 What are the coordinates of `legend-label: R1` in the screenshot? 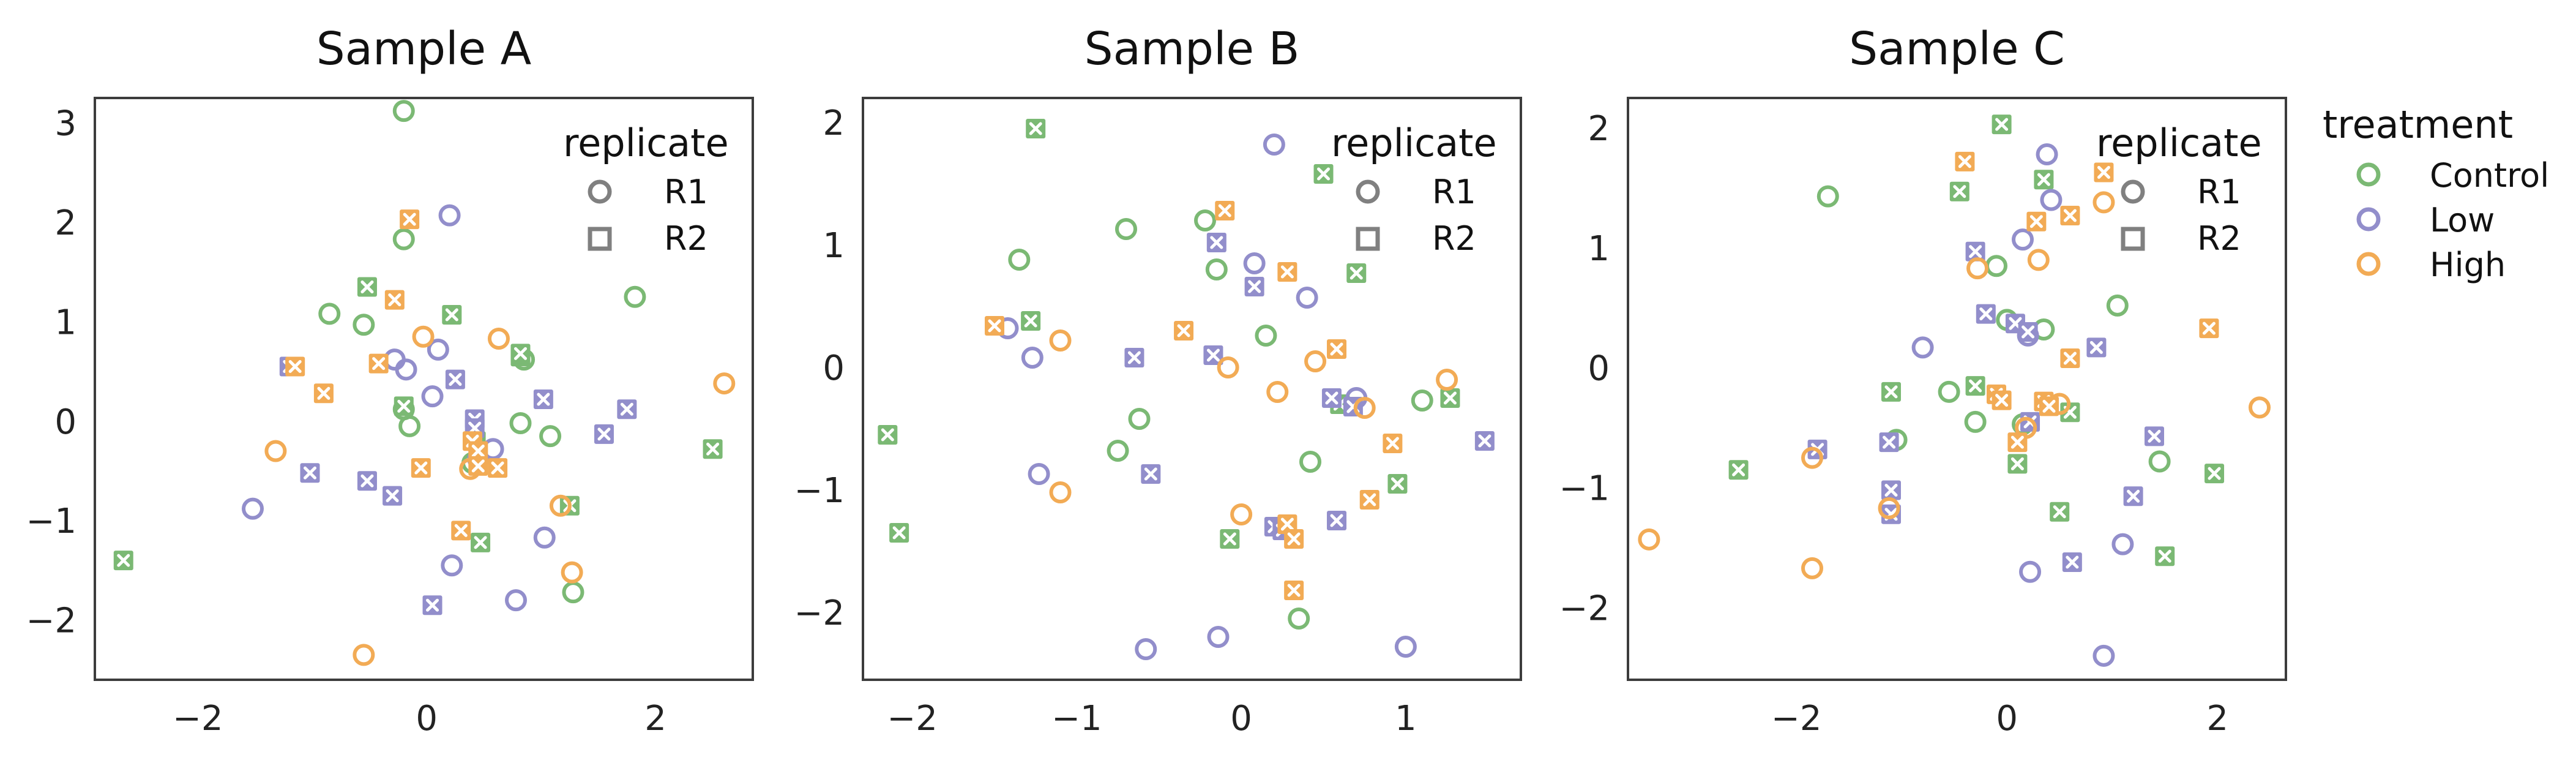 It's located at (686, 192).